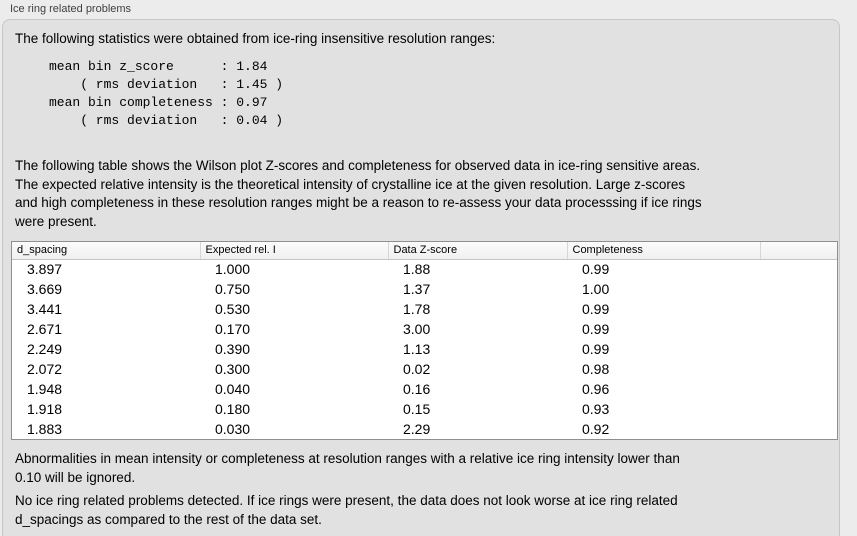  Describe the element at coordinates (71, 9) in the screenshot. I see `section-title: Ice ring related problems` at that location.